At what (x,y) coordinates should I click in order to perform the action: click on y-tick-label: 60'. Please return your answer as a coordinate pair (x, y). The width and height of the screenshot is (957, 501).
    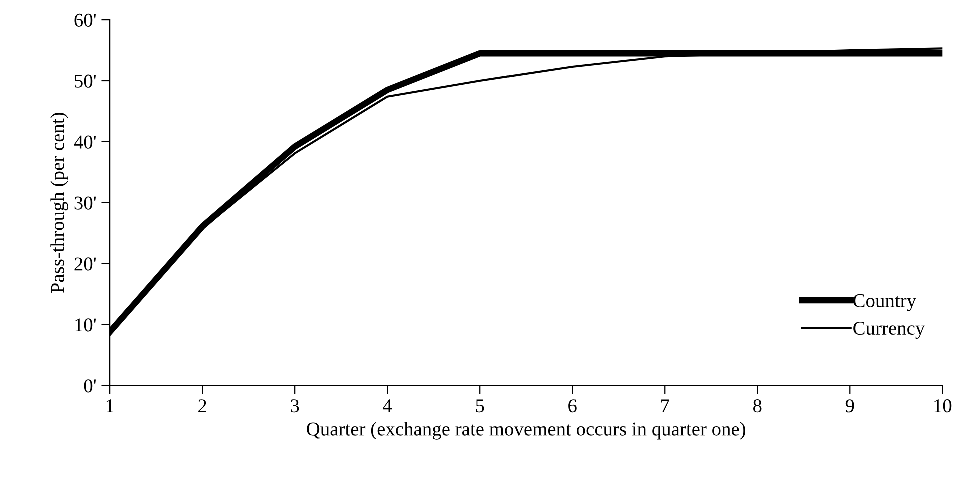
    Looking at the image, I should click on (85, 20).